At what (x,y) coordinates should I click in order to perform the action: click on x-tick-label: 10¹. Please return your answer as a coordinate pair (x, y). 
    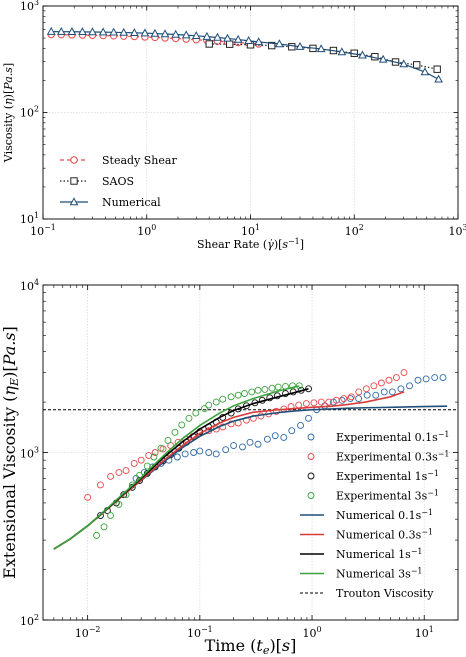
    Looking at the image, I should click on (250, 230).